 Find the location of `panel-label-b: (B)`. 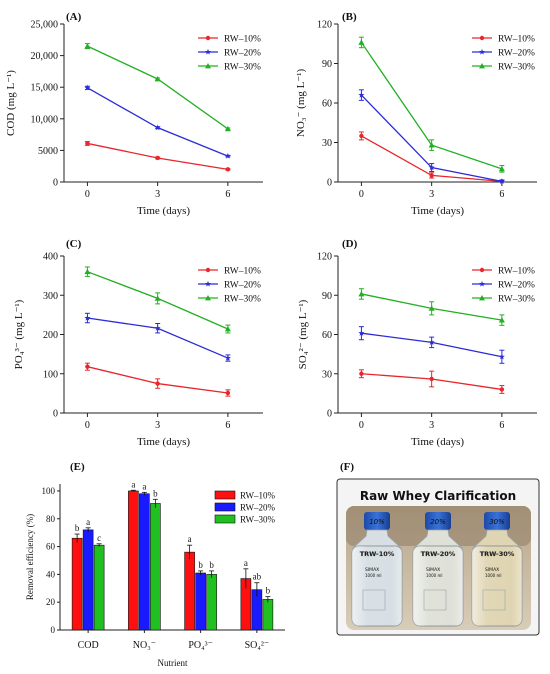

panel-label-b: (B) is located at coordinates (349, 17).